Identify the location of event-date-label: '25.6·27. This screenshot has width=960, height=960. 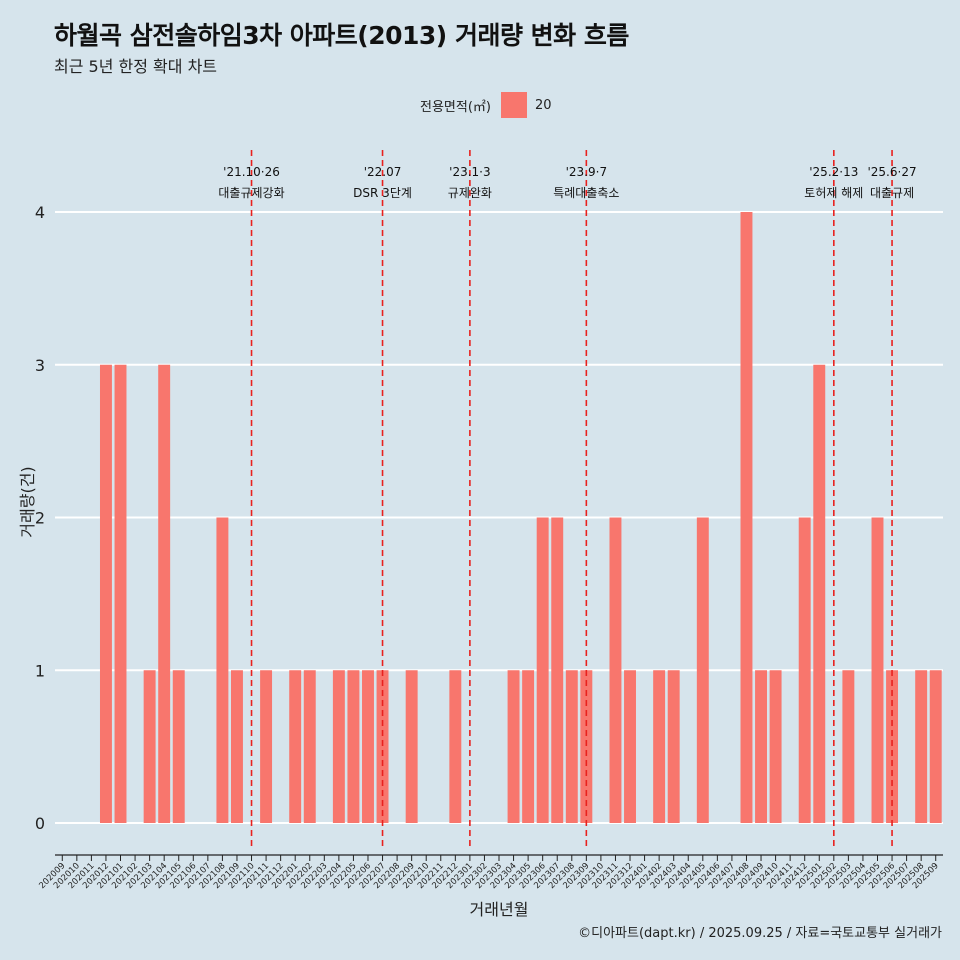
(891, 172).